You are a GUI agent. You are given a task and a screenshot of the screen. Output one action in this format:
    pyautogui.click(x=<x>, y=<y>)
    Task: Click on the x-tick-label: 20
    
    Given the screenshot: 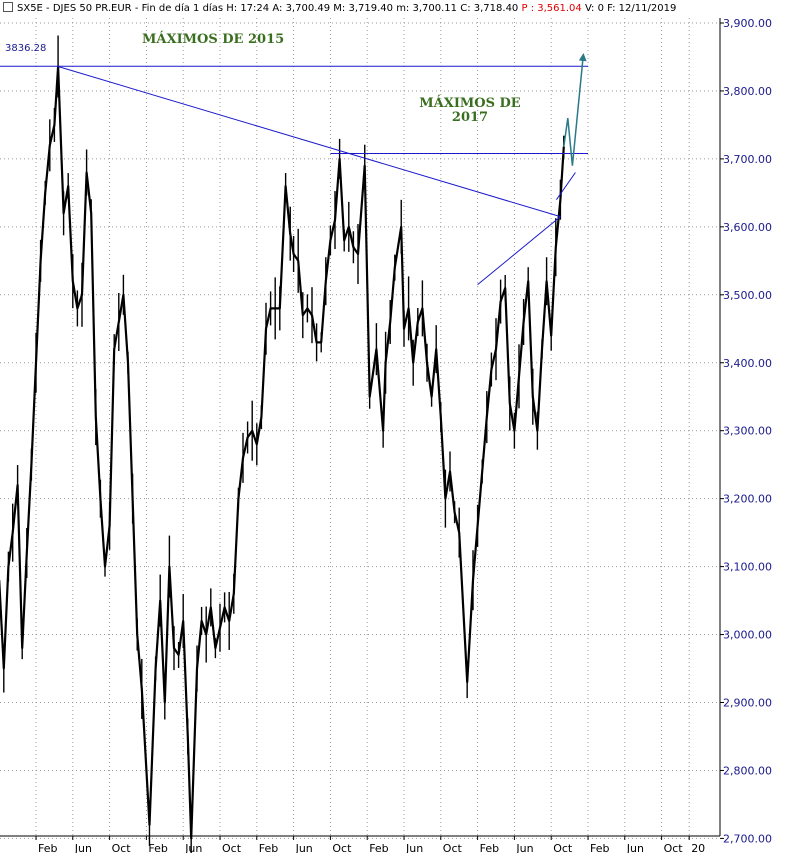 What is the action you would take?
    pyautogui.click(x=698, y=847)
    